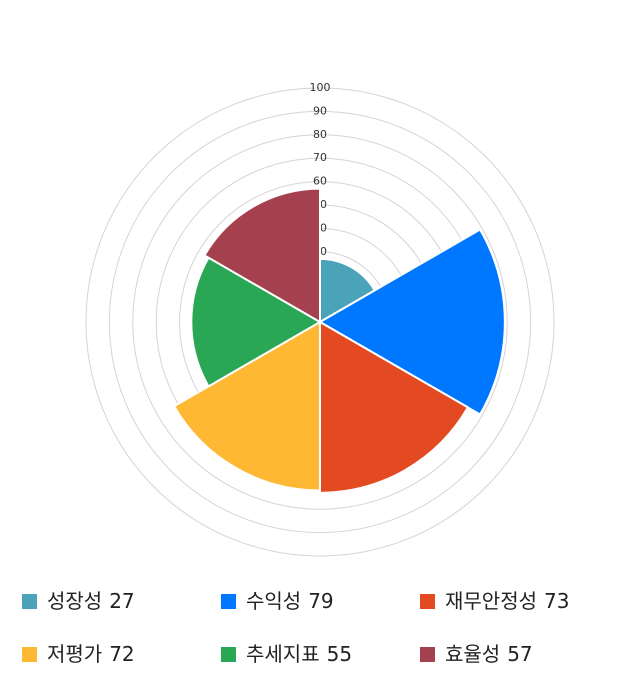 The image size is (640, 700). I want to click on legend-name: 저평가, so click(74, 654).